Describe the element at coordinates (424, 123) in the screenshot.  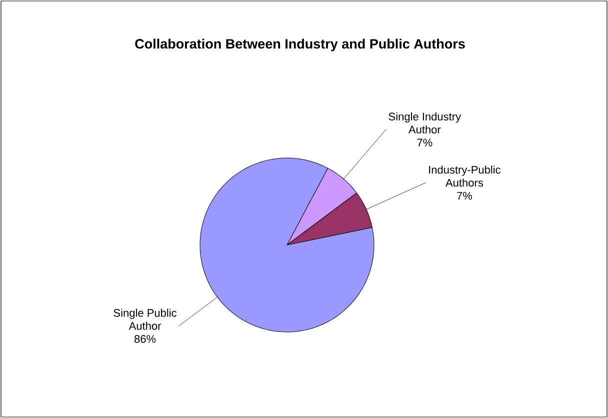
I see `slice-label: Single Industry Author` at that location.